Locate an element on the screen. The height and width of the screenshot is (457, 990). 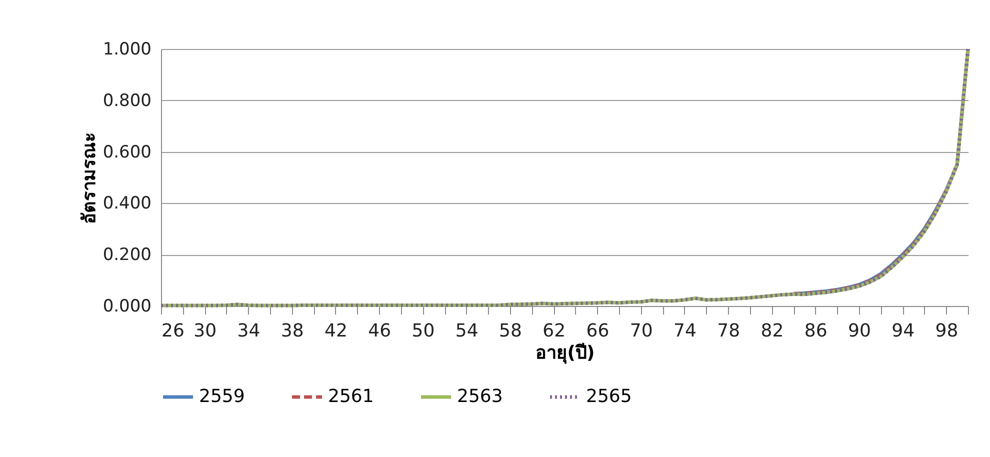
x-tick-label: 62 is located at coordinates (554, 331).